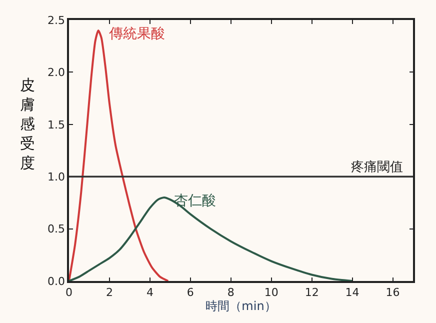  What do you see at coordinates (311, 292) in the screenshot?
I see `x-tick-label: 12` at bounding box center [311, 292].